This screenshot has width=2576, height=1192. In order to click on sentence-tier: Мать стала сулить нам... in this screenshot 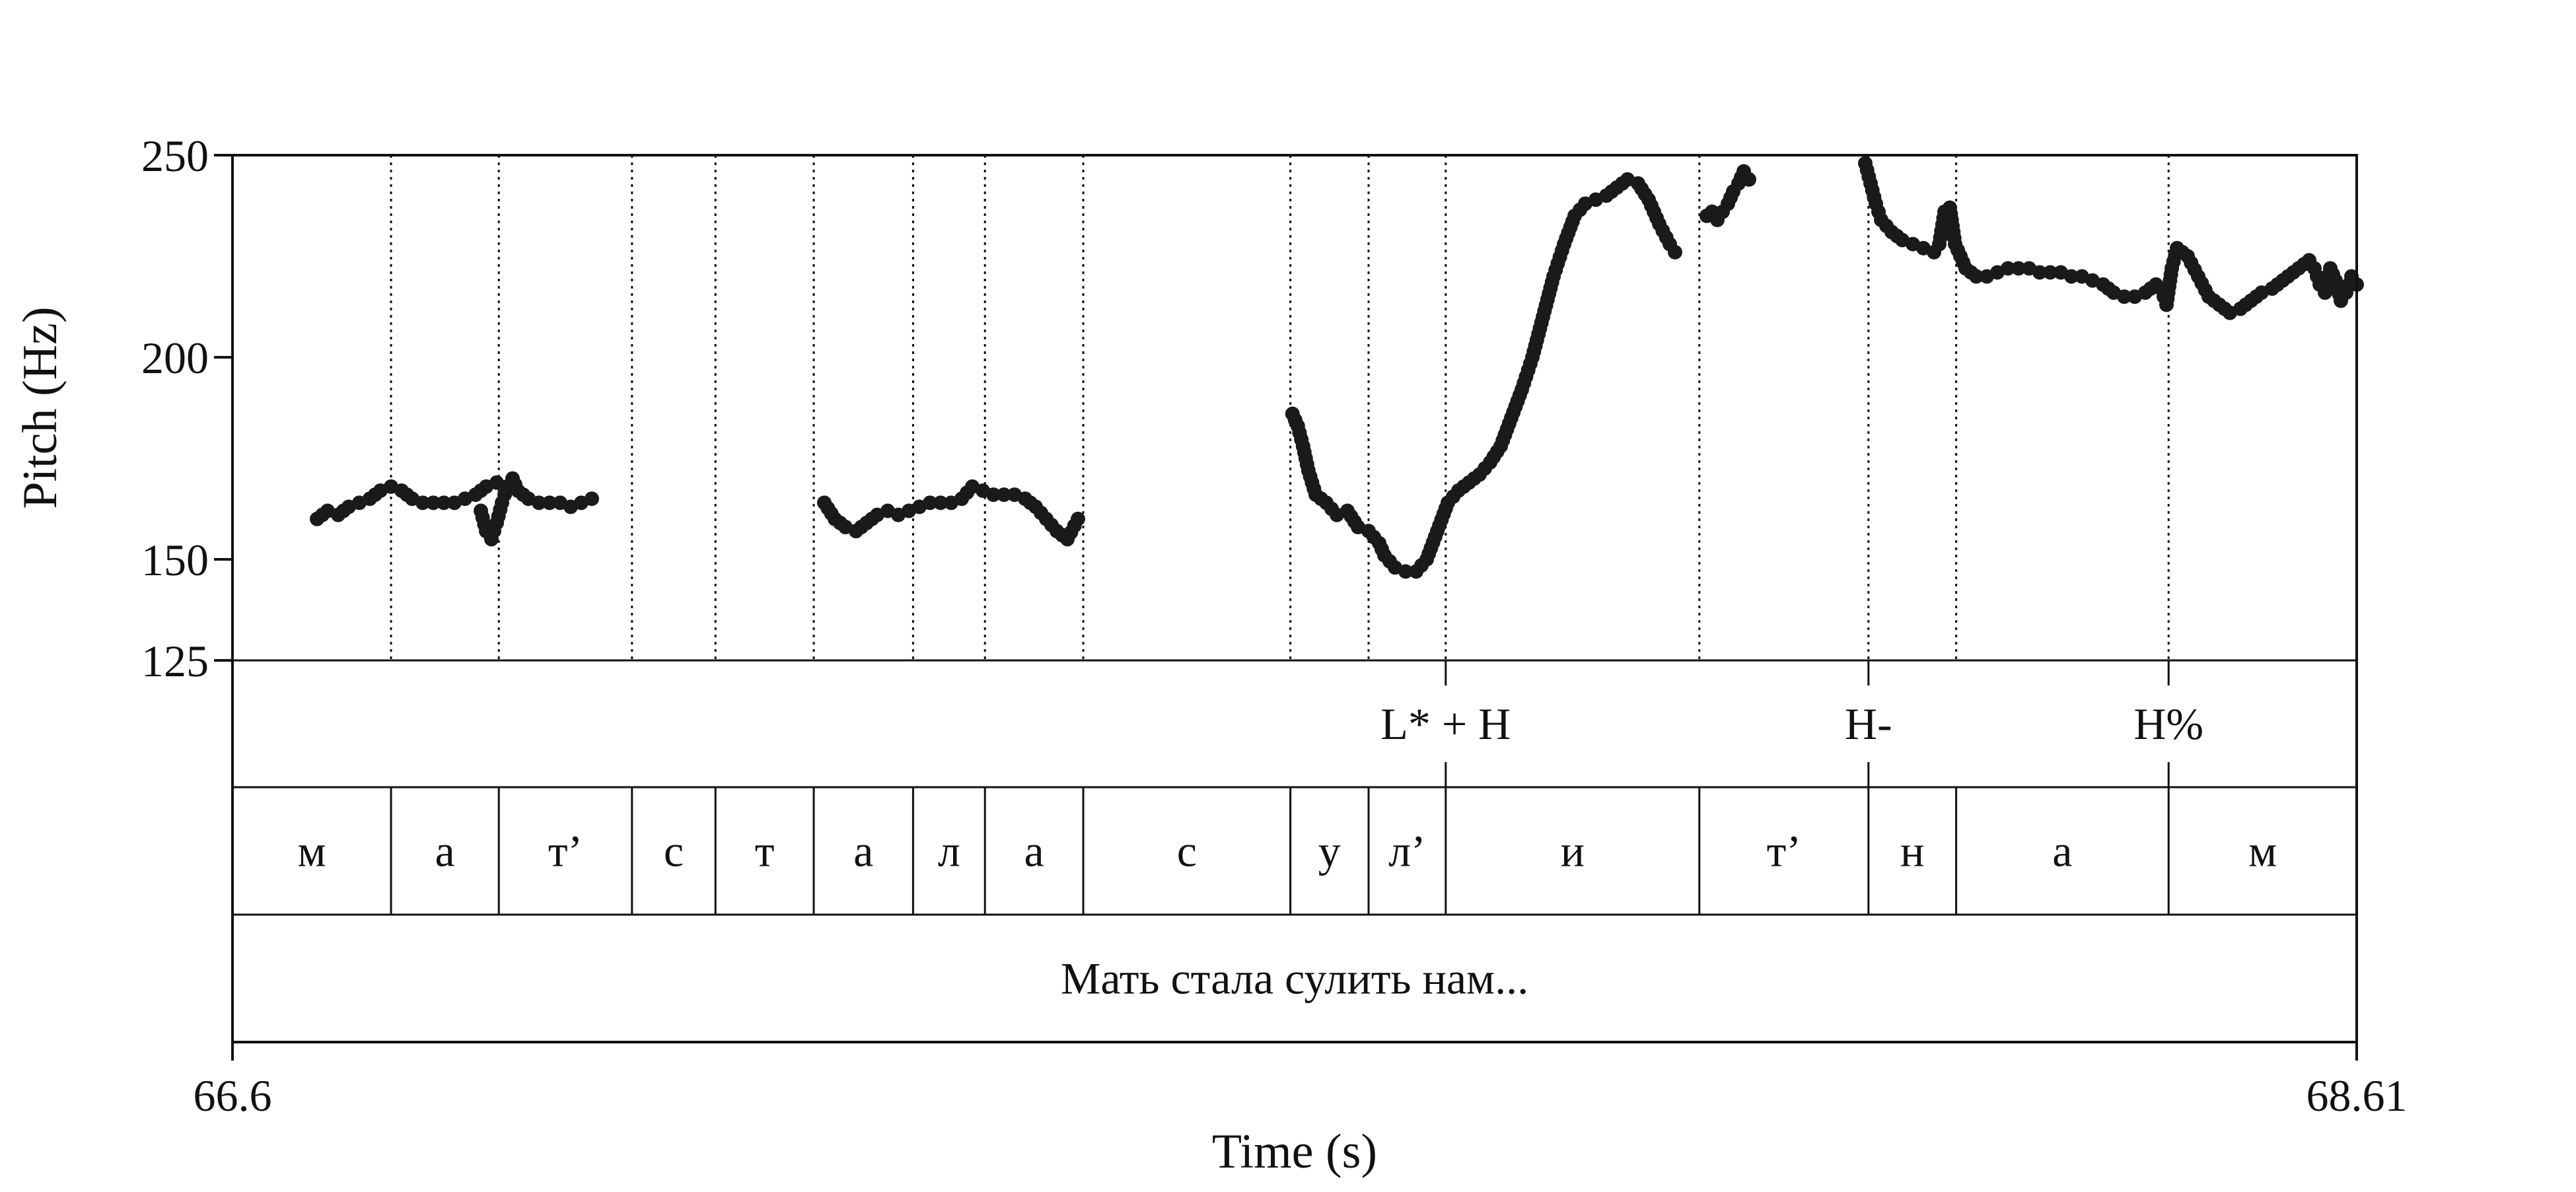, I will do `click(1295, 979)`.